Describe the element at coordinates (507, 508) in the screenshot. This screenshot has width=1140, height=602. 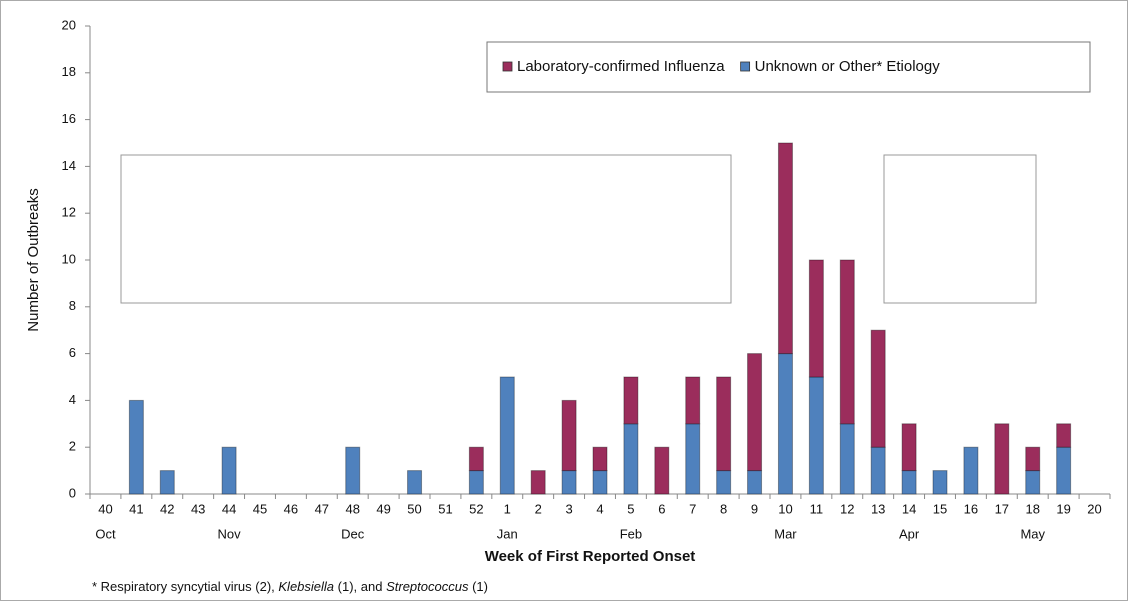
I see `x-tick-label: 1` at that location.